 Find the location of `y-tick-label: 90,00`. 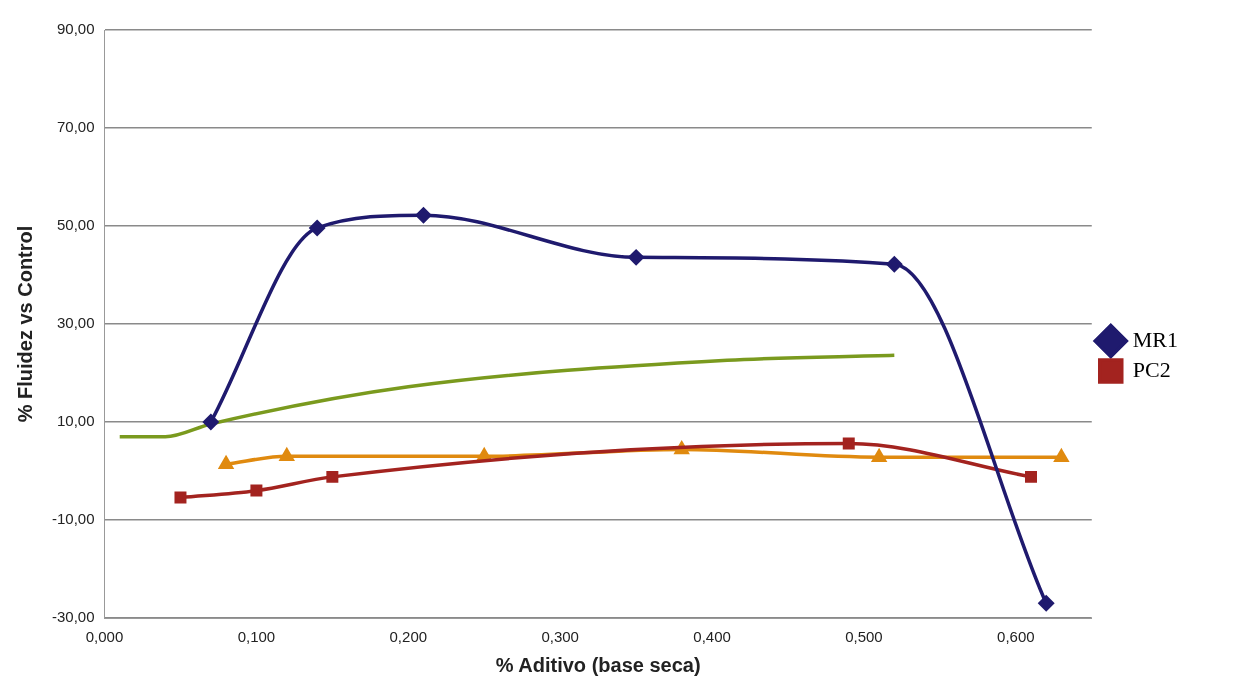

y-tick-label: 90,00 is located at coordinates (75, 29).